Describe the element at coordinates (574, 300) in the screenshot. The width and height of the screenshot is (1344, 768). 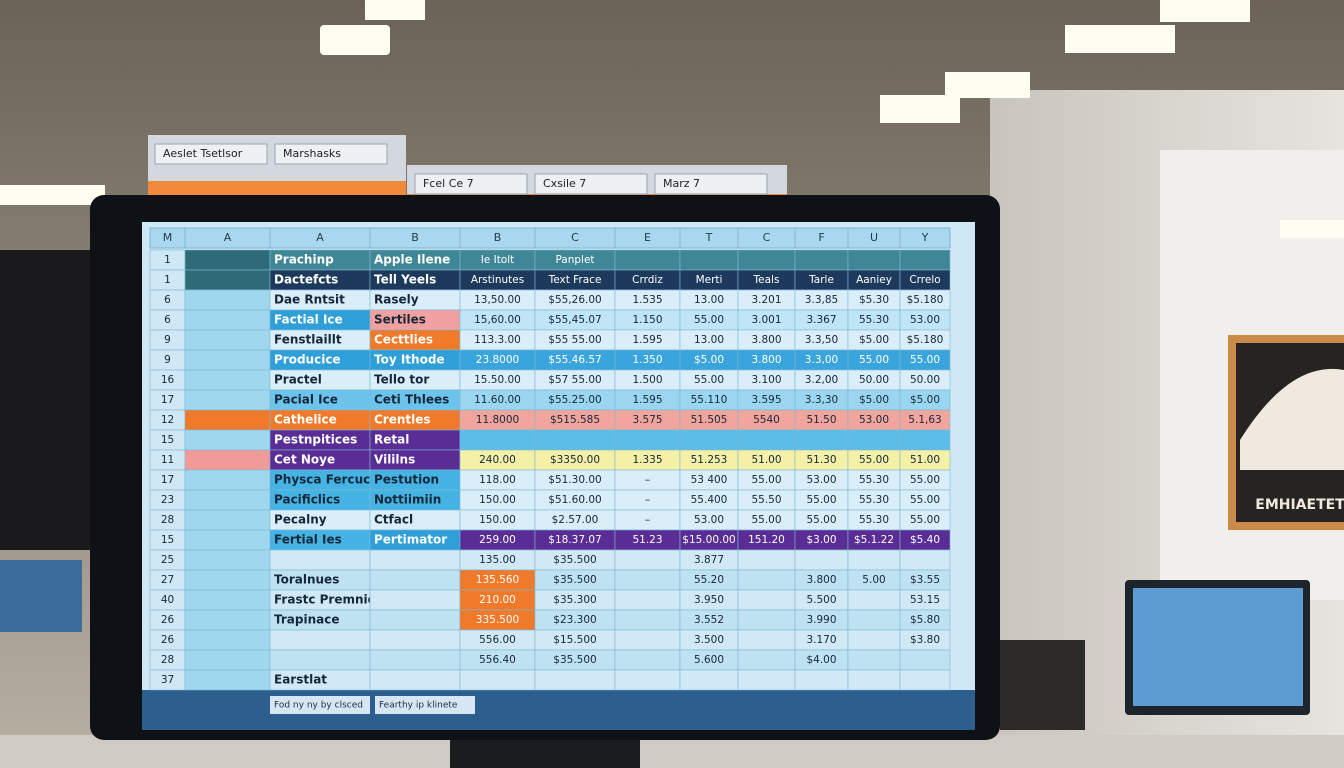
I see `cell-text: $55,26.00` at that location.